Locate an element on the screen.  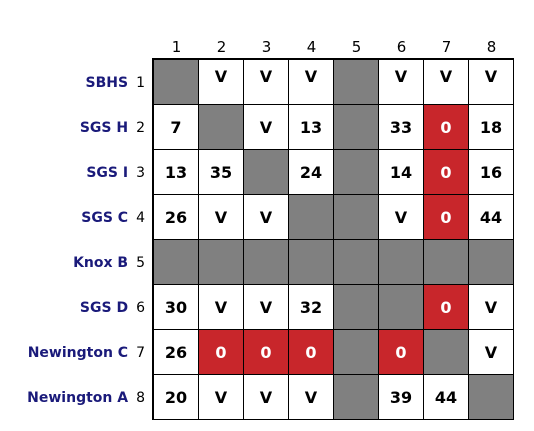
grid-cell-r7-c4: 0 is located at coordinates (311, 352).